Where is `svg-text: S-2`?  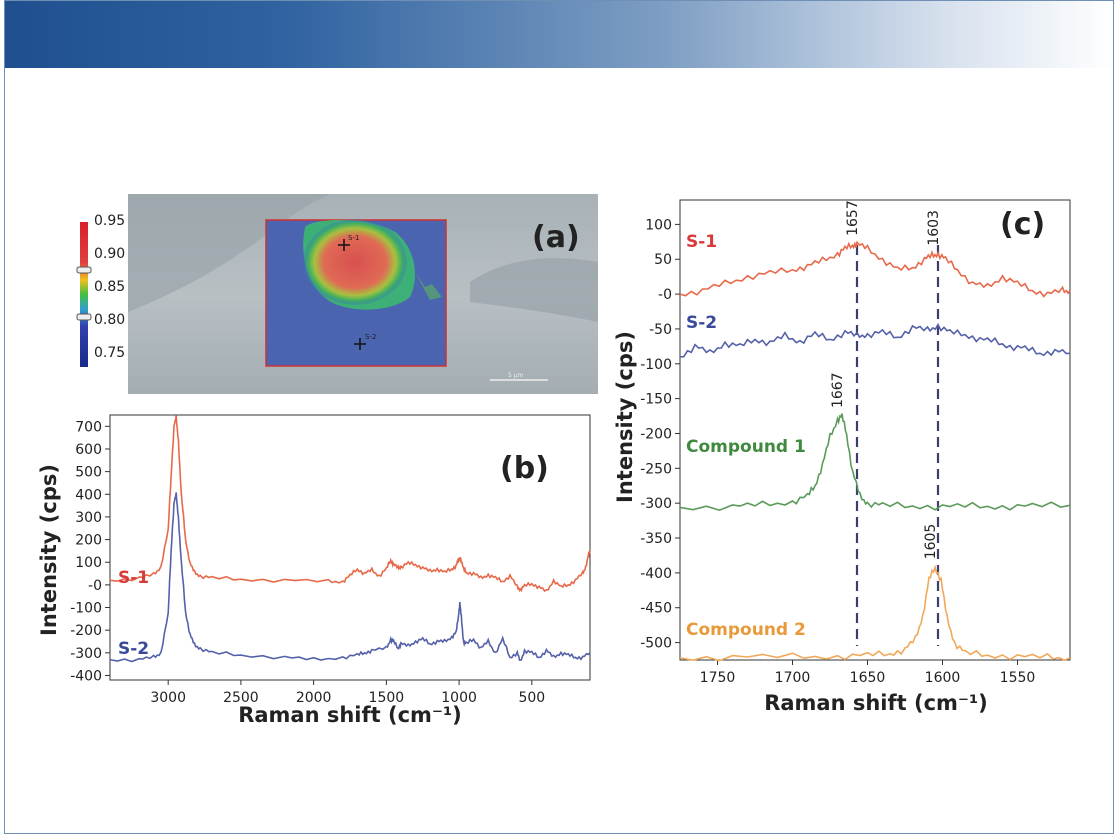 svg-text: S-2 is located at coordinates (370, 337).